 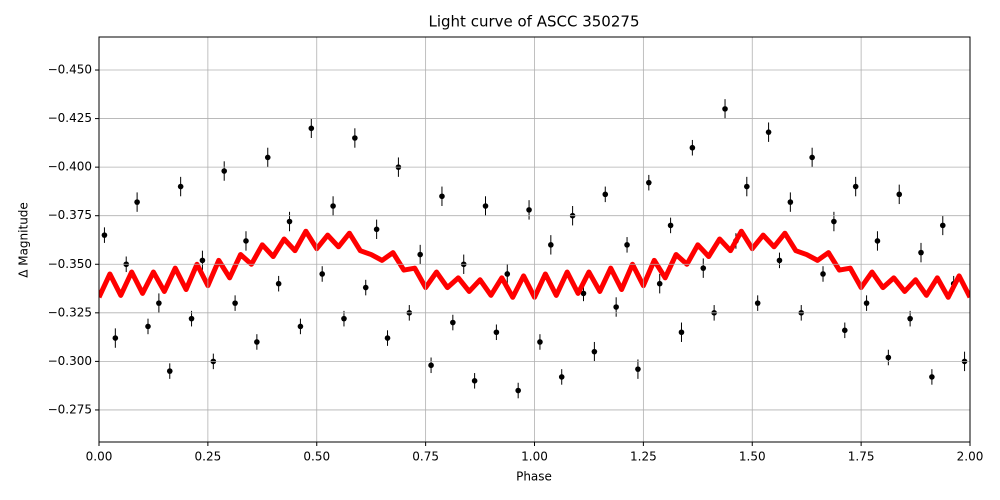 What do you see at coordinates (752, 457) in the screenshot?
I see `x-tick-label: 1.50` at bounding box center [752, 457].